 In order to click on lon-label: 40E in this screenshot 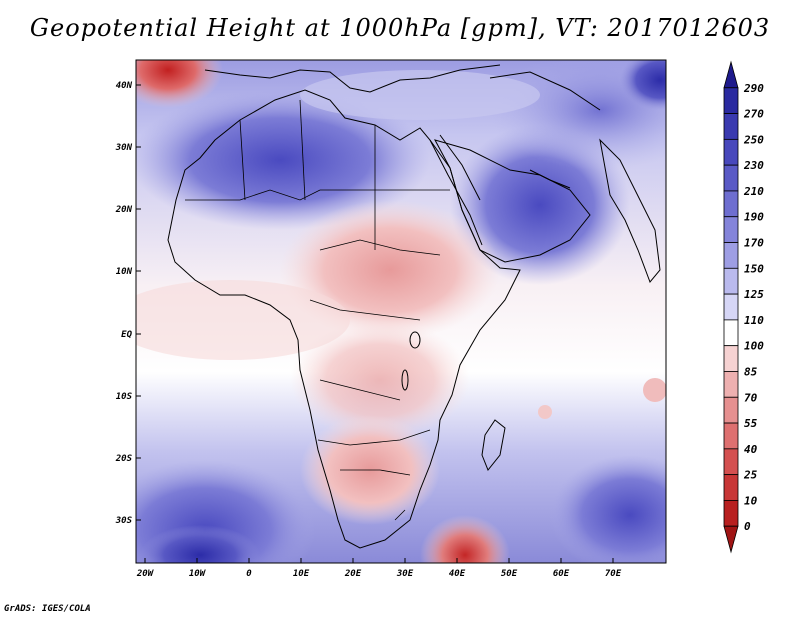, I will do `click(457, 574)`.